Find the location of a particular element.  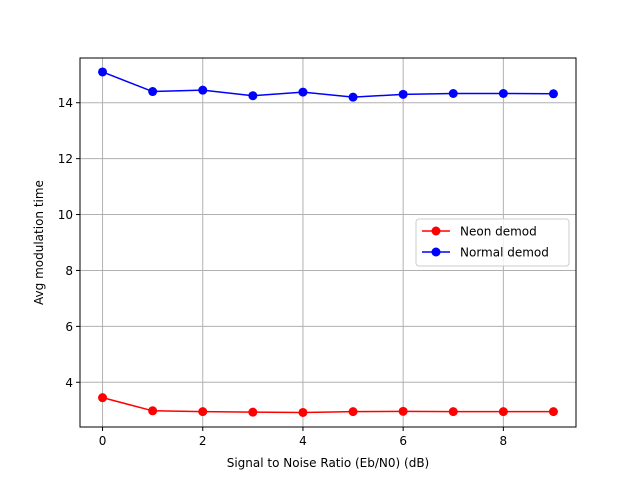

legend: Neon demod Normal demod is located at coordinates (492, 242).